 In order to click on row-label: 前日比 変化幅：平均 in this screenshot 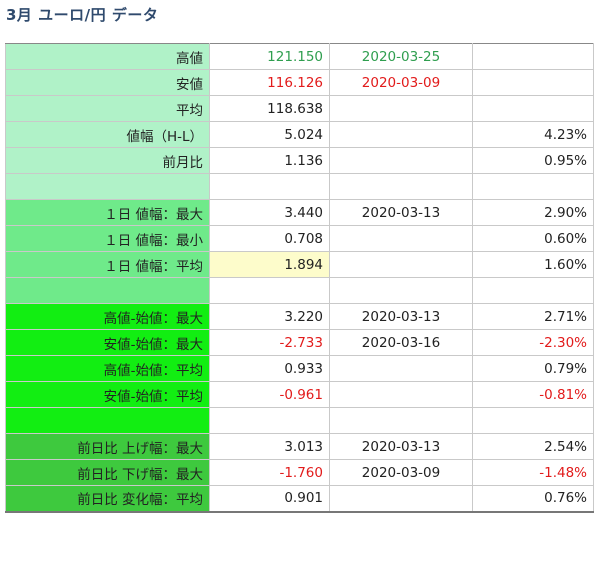, I will do `click(107, 499)`.